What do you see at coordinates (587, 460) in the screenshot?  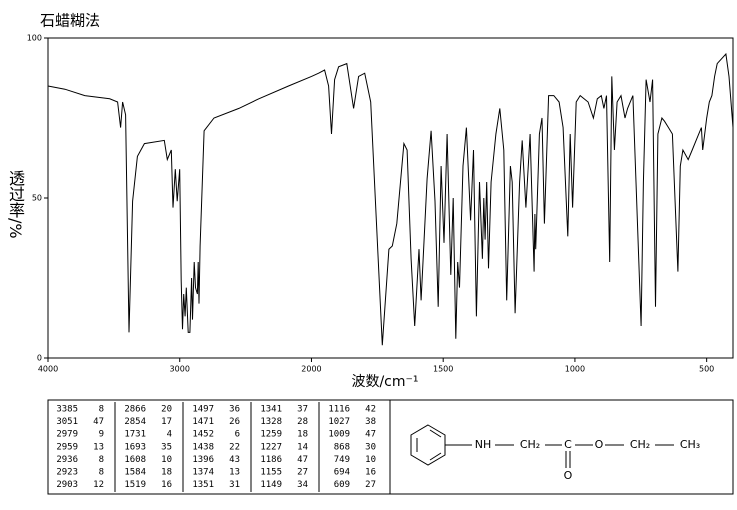 I see `structure: NH CH₂ C O O CH₂ CH₃` at bounding box center [587, 460].